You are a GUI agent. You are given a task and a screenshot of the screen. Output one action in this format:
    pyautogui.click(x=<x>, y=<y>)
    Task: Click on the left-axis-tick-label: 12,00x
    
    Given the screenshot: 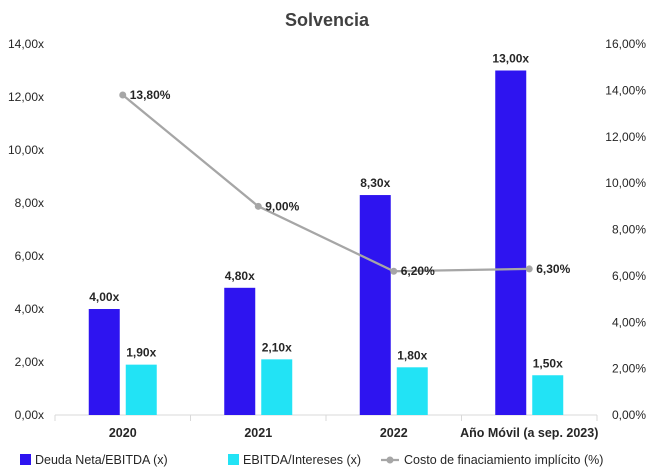 What is the action you would take?
    pyautogui.click(x=26, y=97)
    